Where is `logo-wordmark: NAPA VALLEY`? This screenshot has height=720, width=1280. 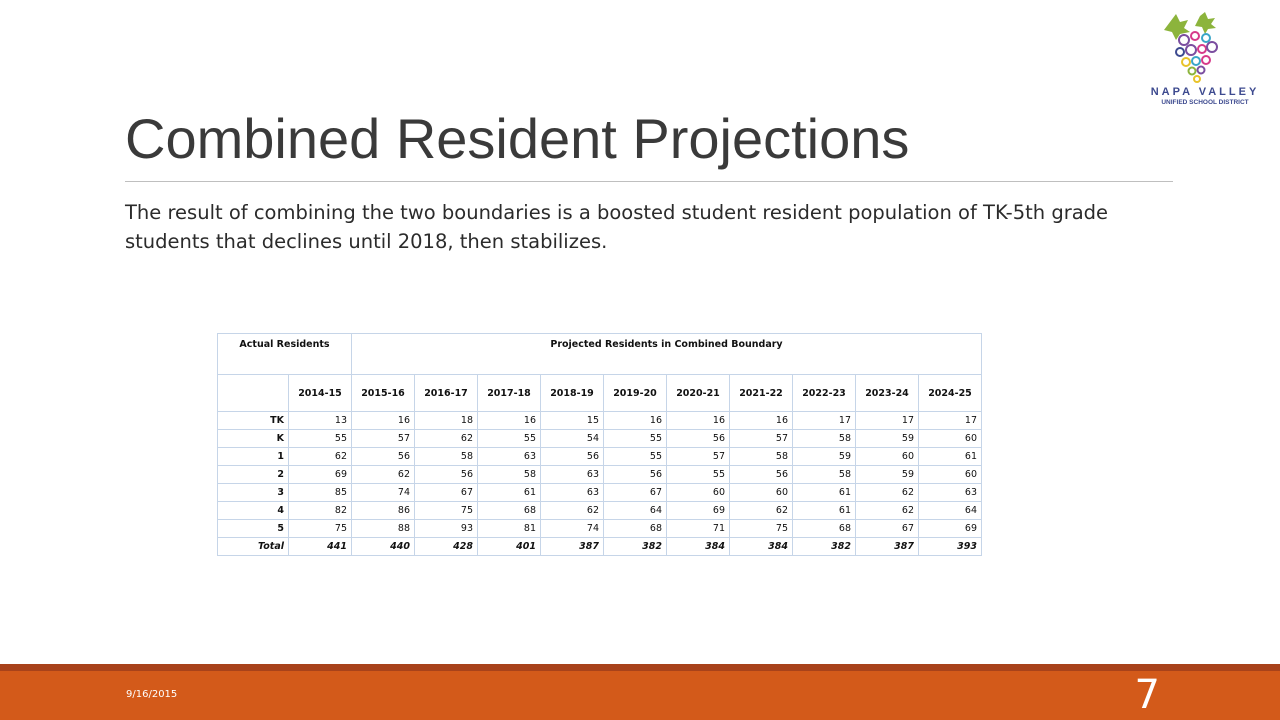
logo-wordmark: NAPA VALLEY is located at coordinates (1205, 92).